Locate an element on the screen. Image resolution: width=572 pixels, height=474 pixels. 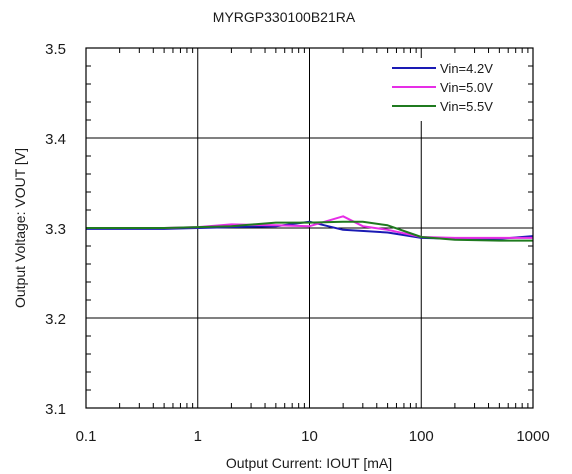
legend: Vin=4.2V Vin=5.0V Vin=5.5V is located at coordinates (456, 89).